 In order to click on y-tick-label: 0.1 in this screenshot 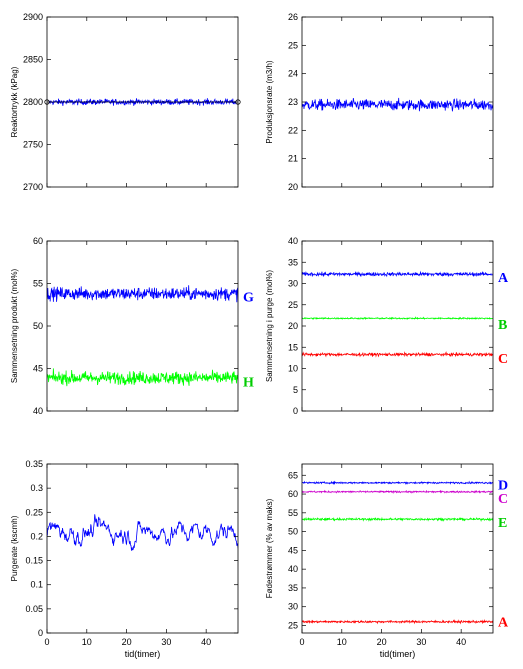, I will do `click(36, 585)`.